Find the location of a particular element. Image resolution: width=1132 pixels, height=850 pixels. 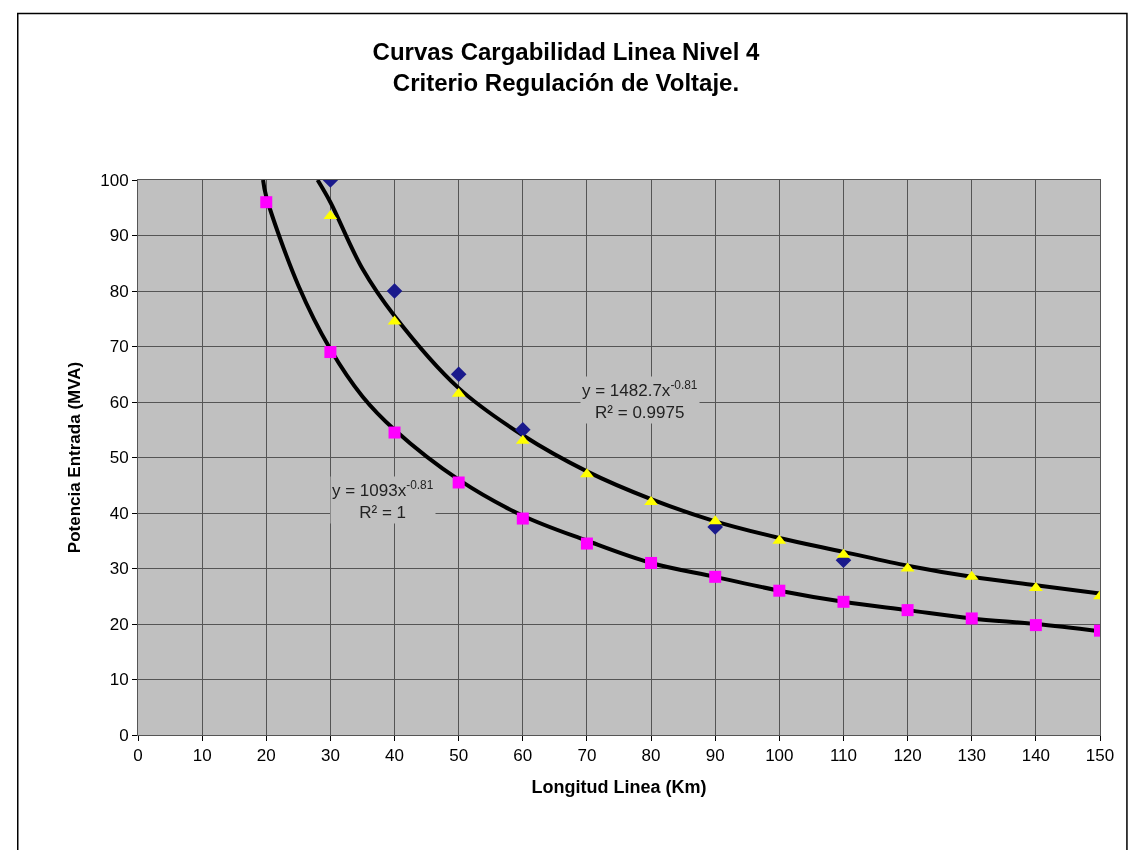

x-axis-title: Longitud Linea (Km) is located at coordinates (619, 786).